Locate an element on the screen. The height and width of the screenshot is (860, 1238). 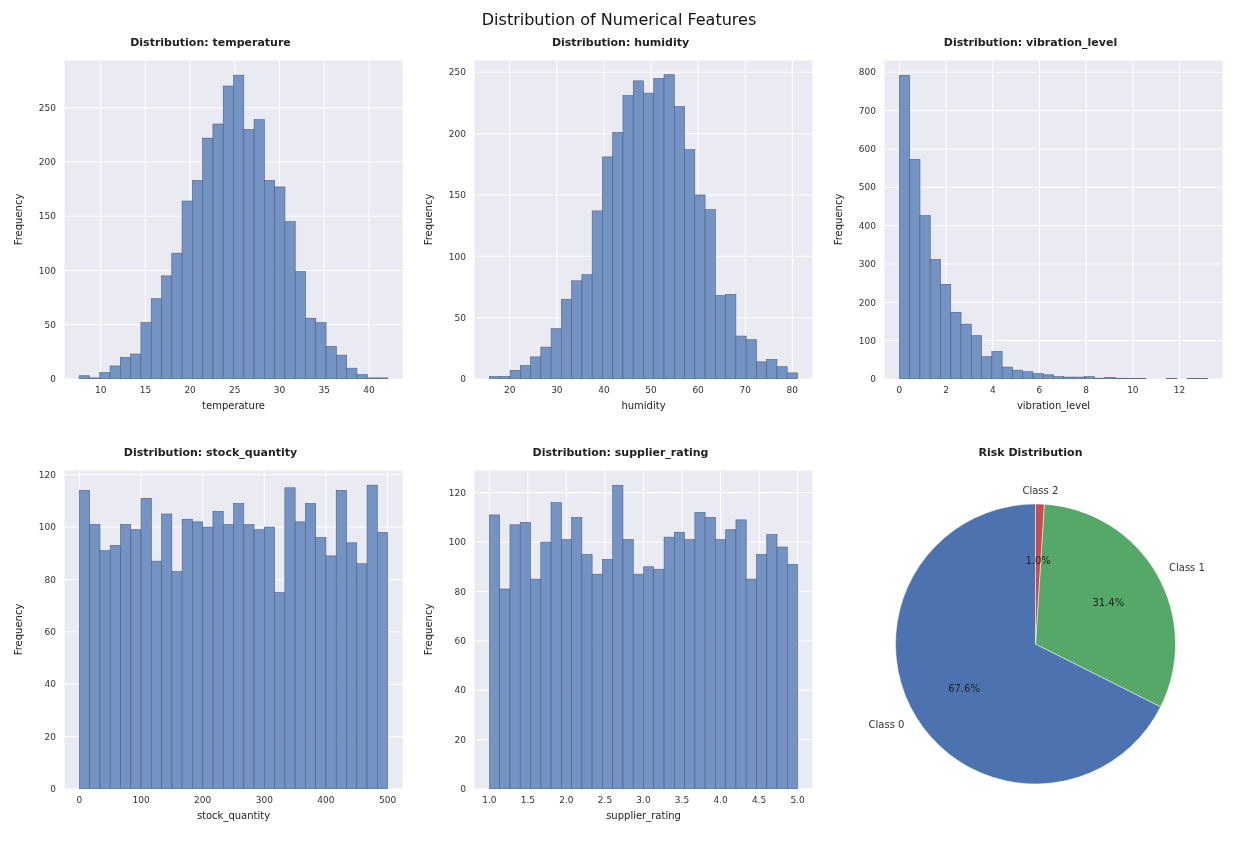
x-tick-label: 300 is located at coordinates (264, 800).